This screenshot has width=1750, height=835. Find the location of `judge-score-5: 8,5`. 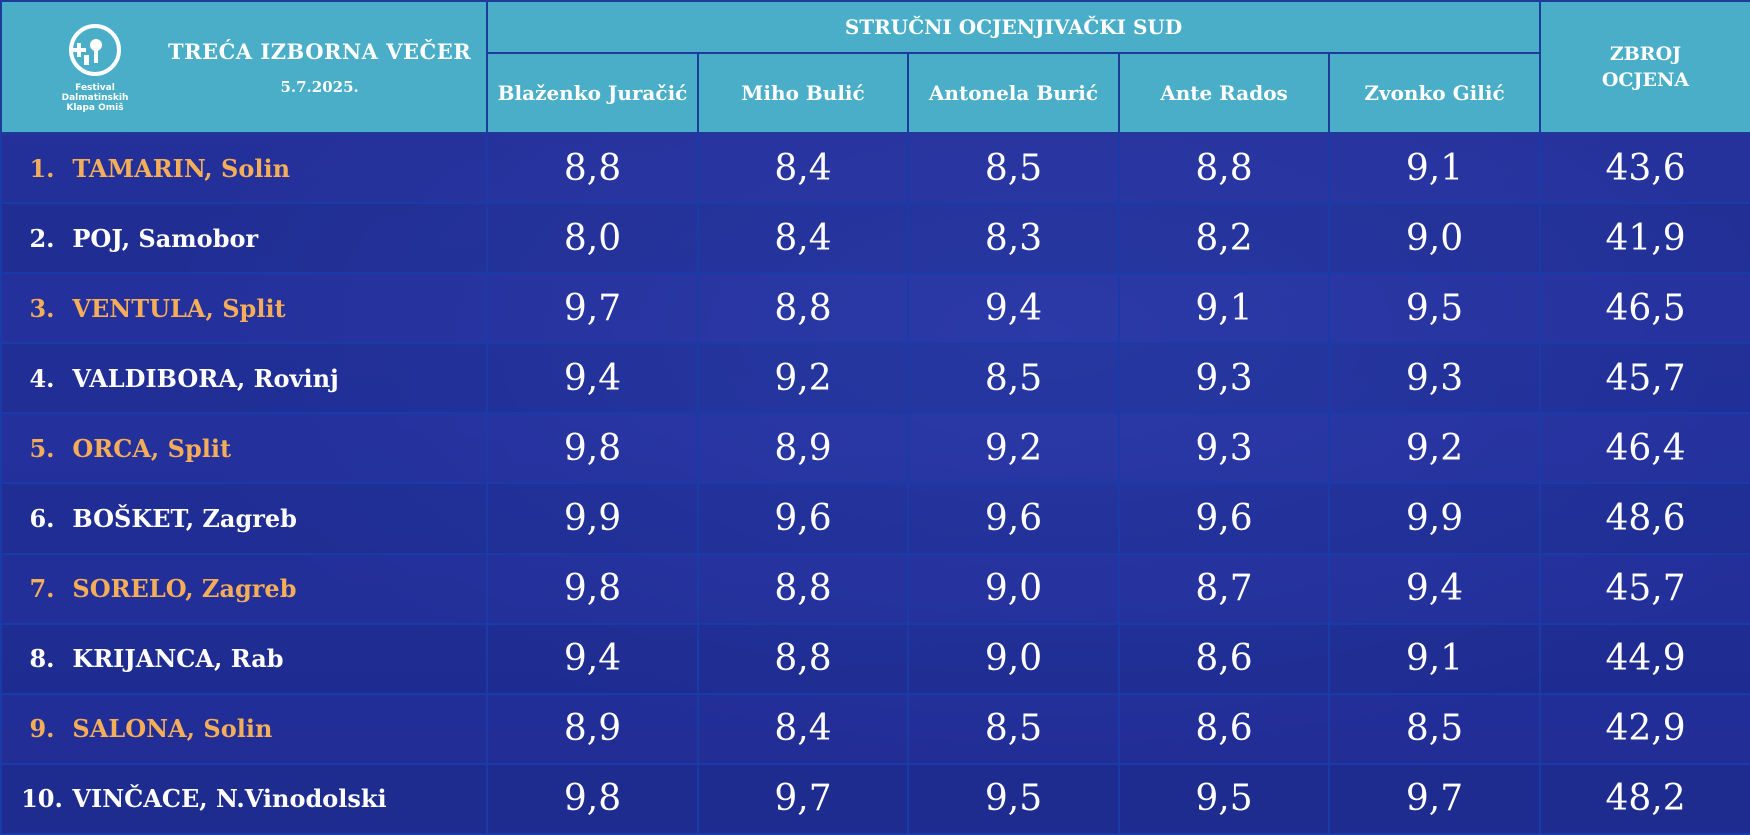

judge-score-5: 8,5 is located at coordinates (1434, 728).